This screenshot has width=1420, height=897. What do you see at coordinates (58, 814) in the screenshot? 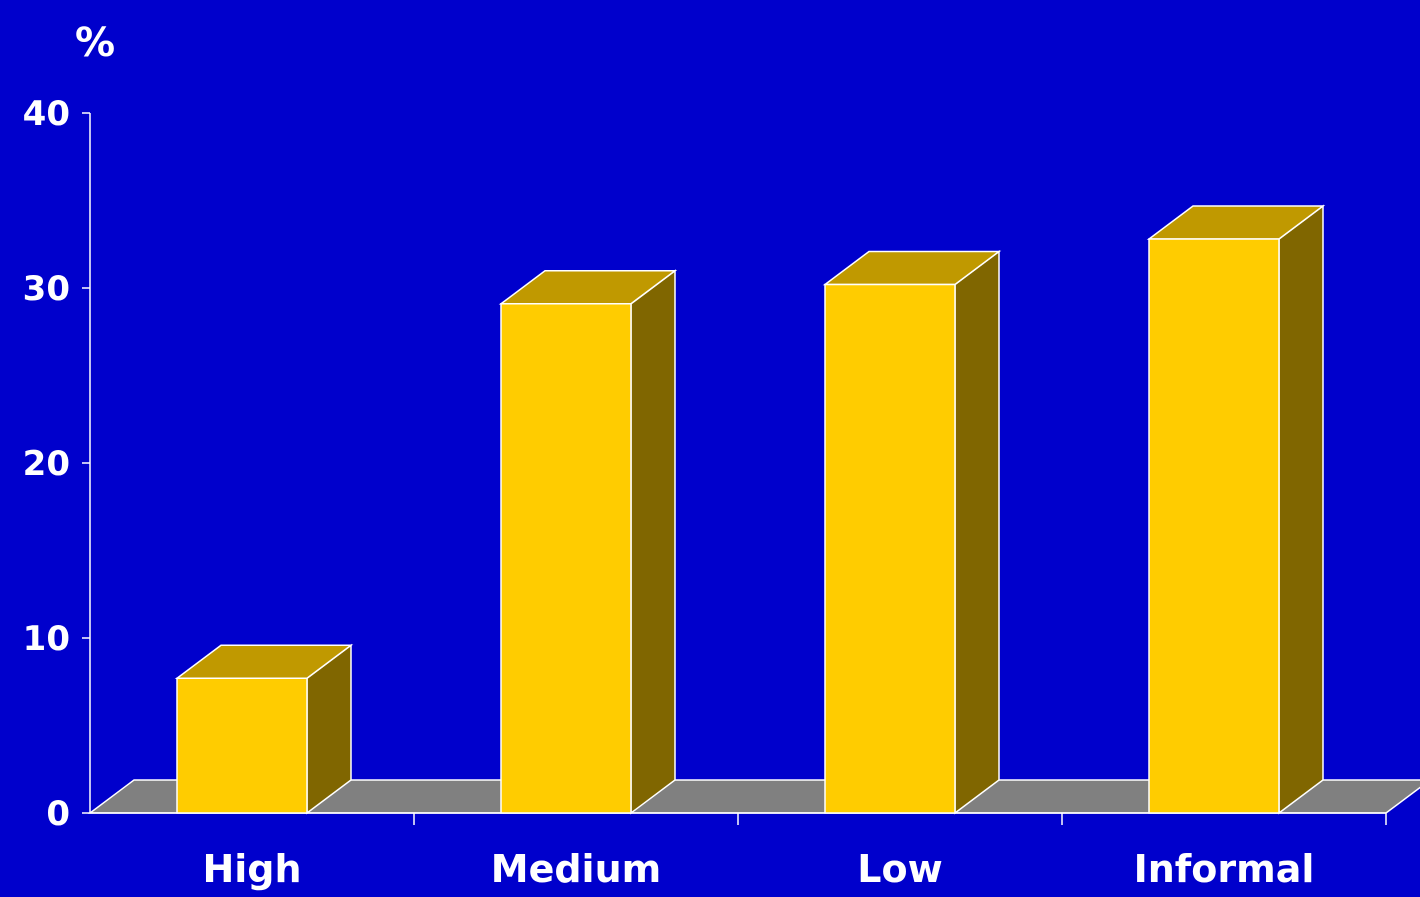
I see `y-tick-label: 0` at bounding box center [58, 814].